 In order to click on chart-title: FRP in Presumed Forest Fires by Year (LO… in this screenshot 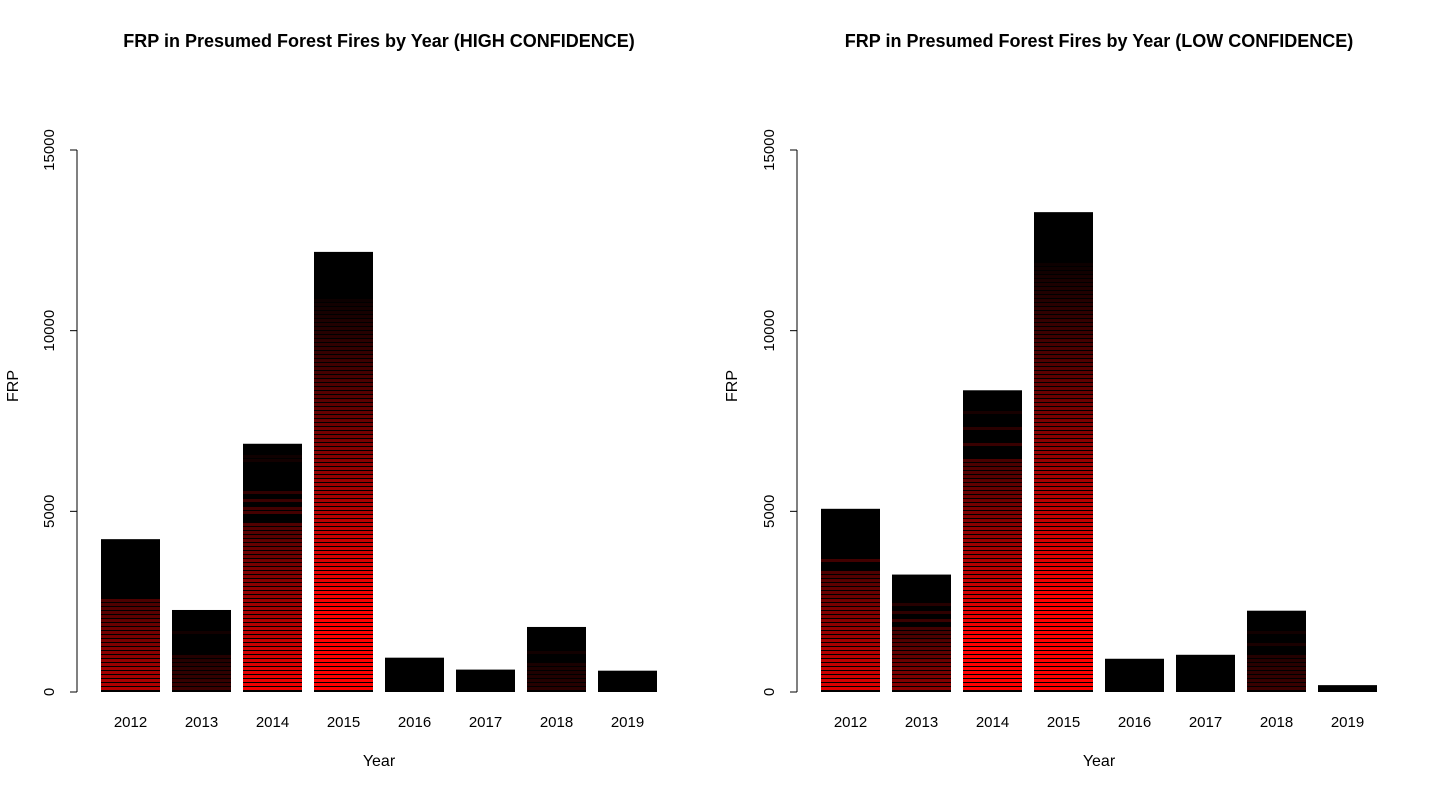, I will do `click(1099, 41)`.